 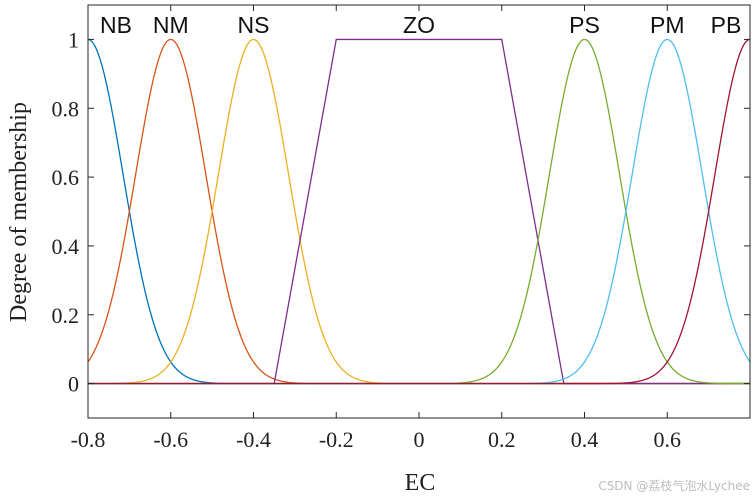 What do you see at coordinates (66, 108) in the screenshot?
I see `y-tick-label: 0.8` at bounding box center [66, 108].